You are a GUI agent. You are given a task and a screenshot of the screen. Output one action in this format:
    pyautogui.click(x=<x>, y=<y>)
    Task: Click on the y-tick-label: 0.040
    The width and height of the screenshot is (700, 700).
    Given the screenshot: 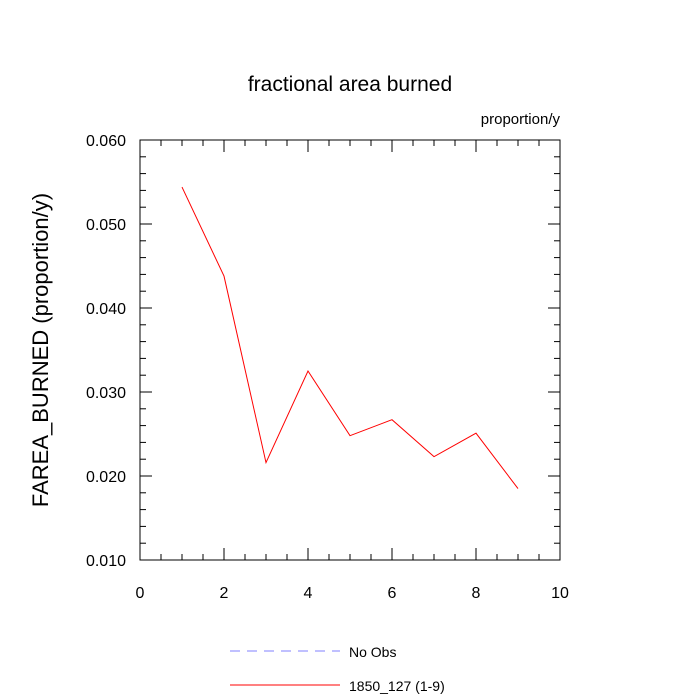 What is the action you would take?
    pyautogui.click(x=106, y=309)
    